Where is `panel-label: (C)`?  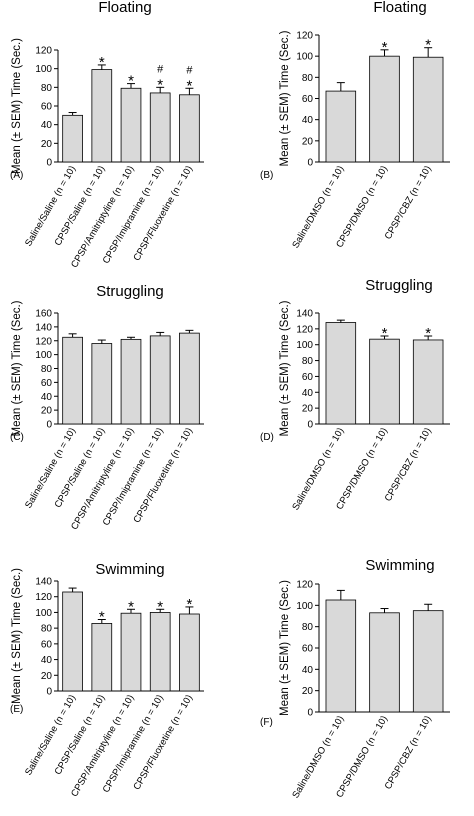
panel-label: (C) is located at coordinates (17, 437).